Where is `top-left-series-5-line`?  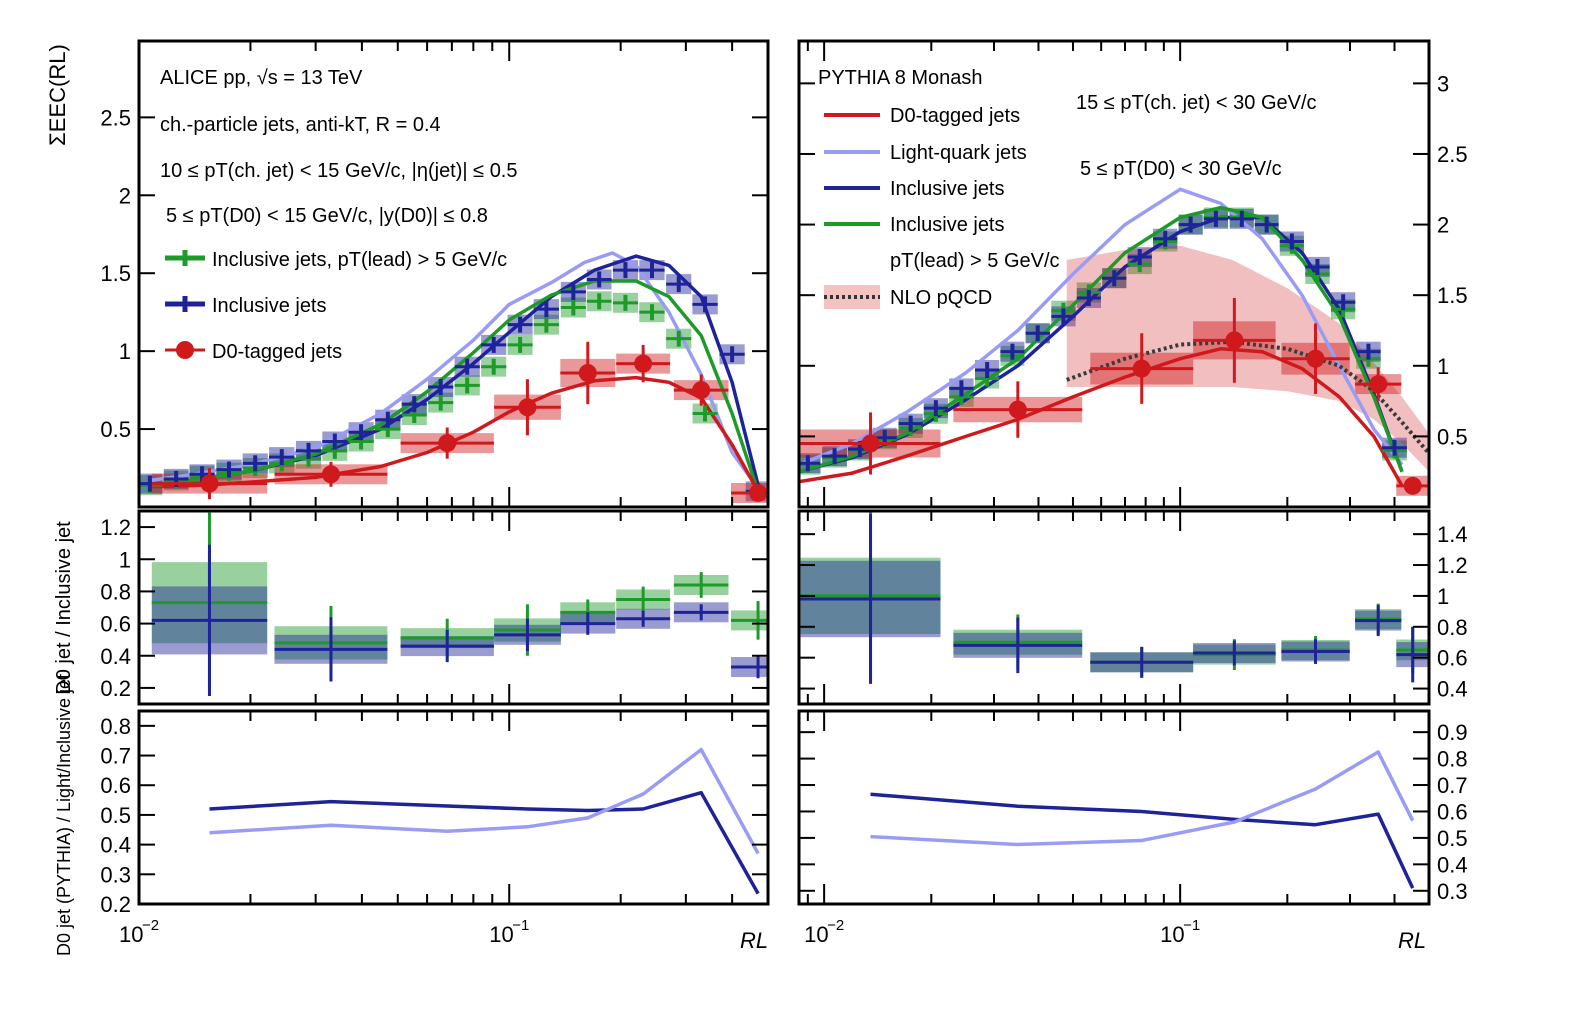
top-left-series-5-line is located at coordinates (454, 385).